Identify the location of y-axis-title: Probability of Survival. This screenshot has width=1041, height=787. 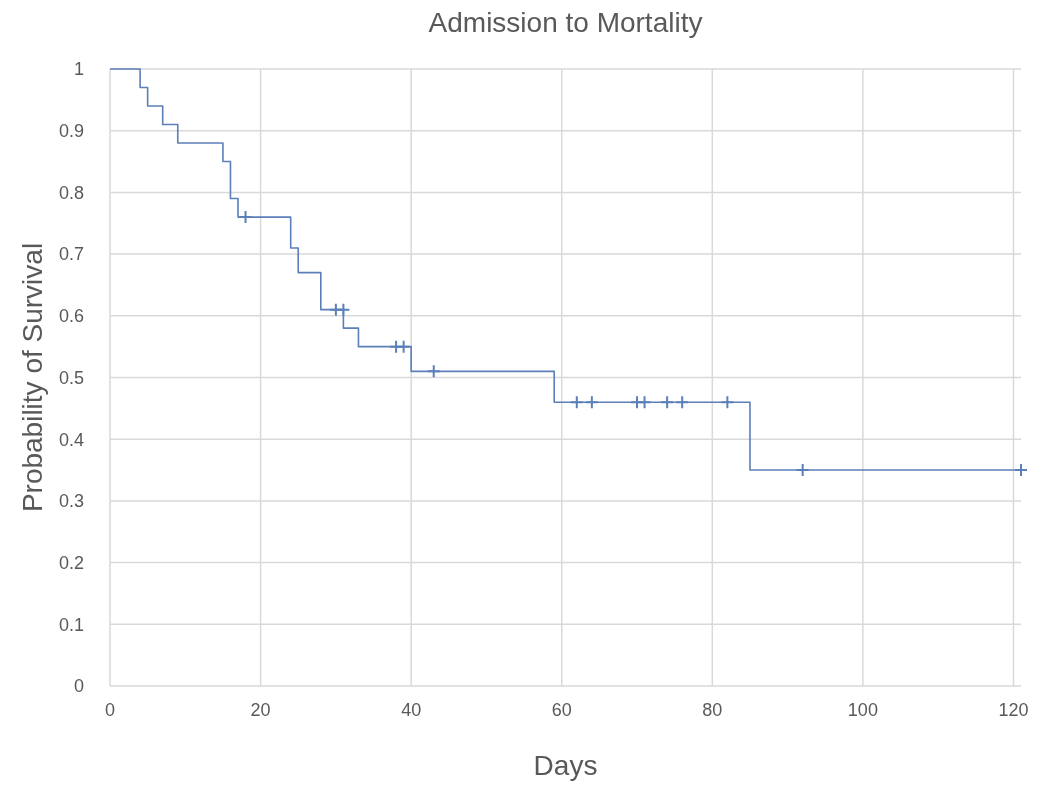
(32, 377).